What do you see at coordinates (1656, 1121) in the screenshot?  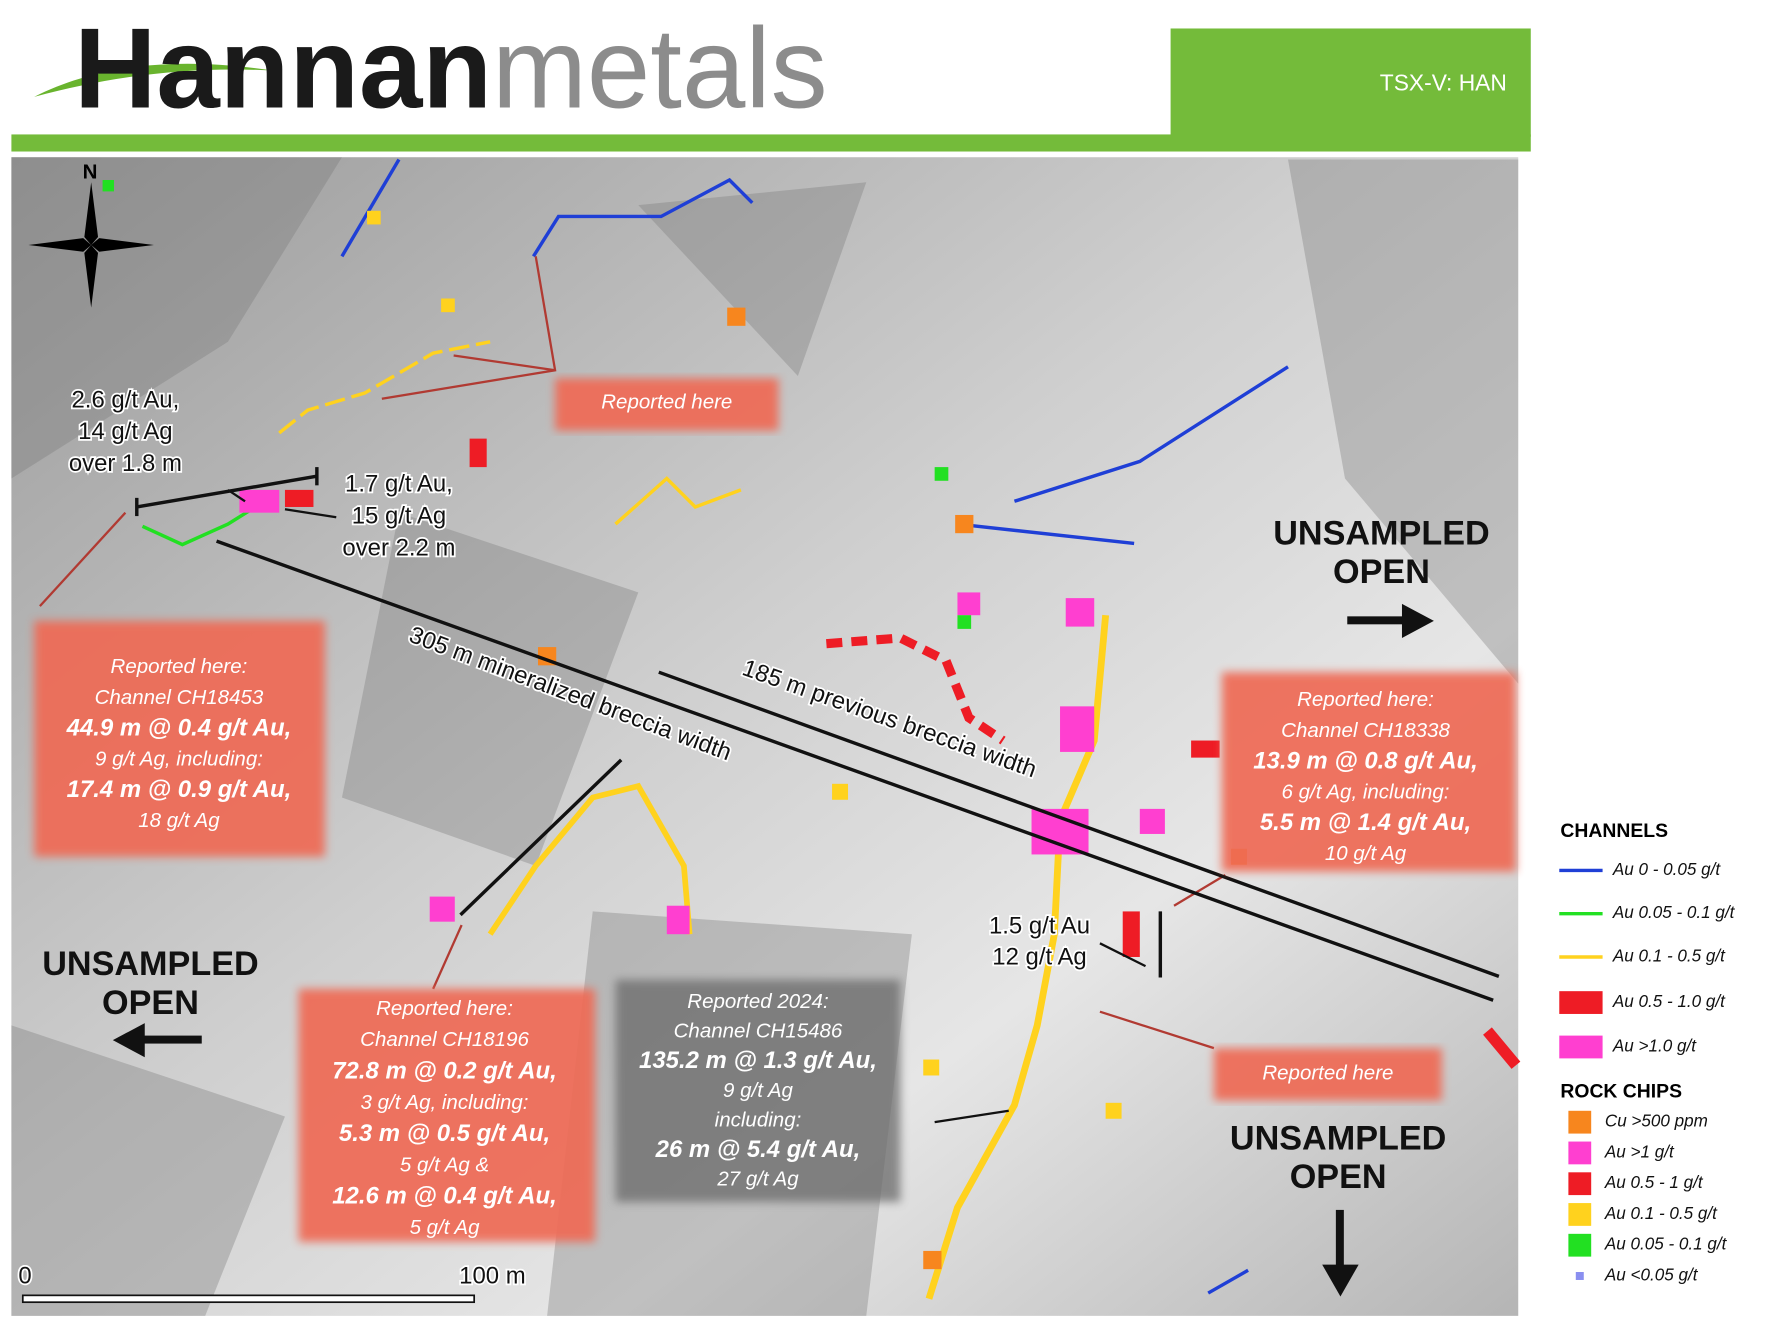 I see `legend-label: Cu >500 ppm` at bounding box center [1656, 1121].